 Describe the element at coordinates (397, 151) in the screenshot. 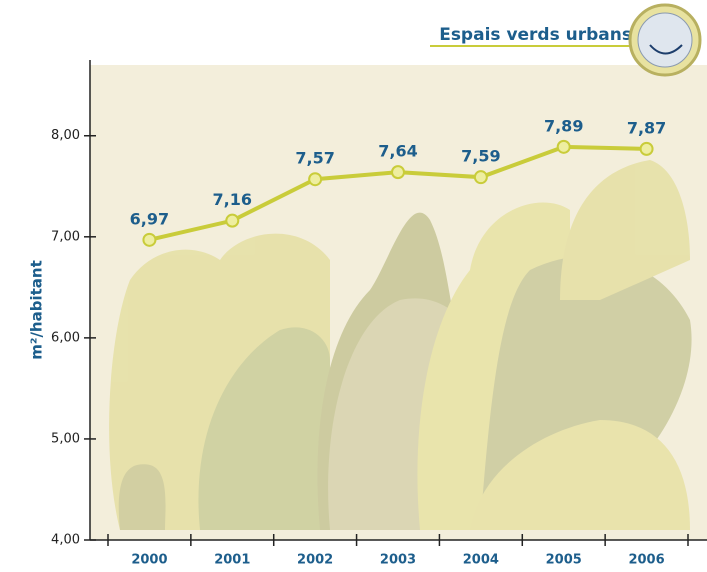

I see `data-label: 7,64` at that location.